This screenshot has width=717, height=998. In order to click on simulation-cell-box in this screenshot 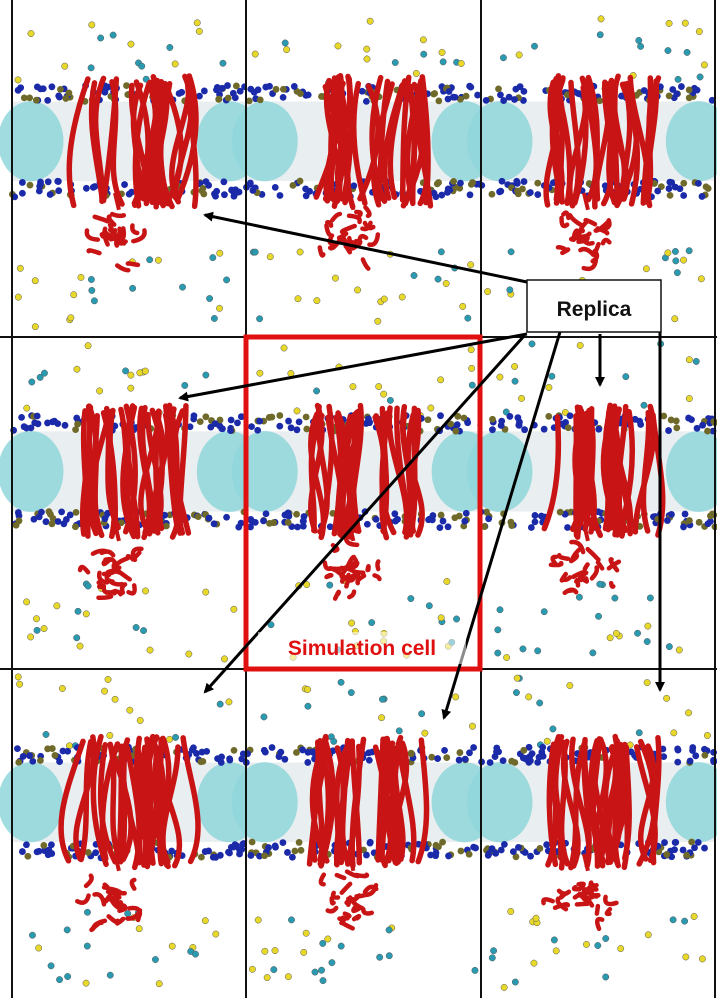, I will do `click(363, 503)`.